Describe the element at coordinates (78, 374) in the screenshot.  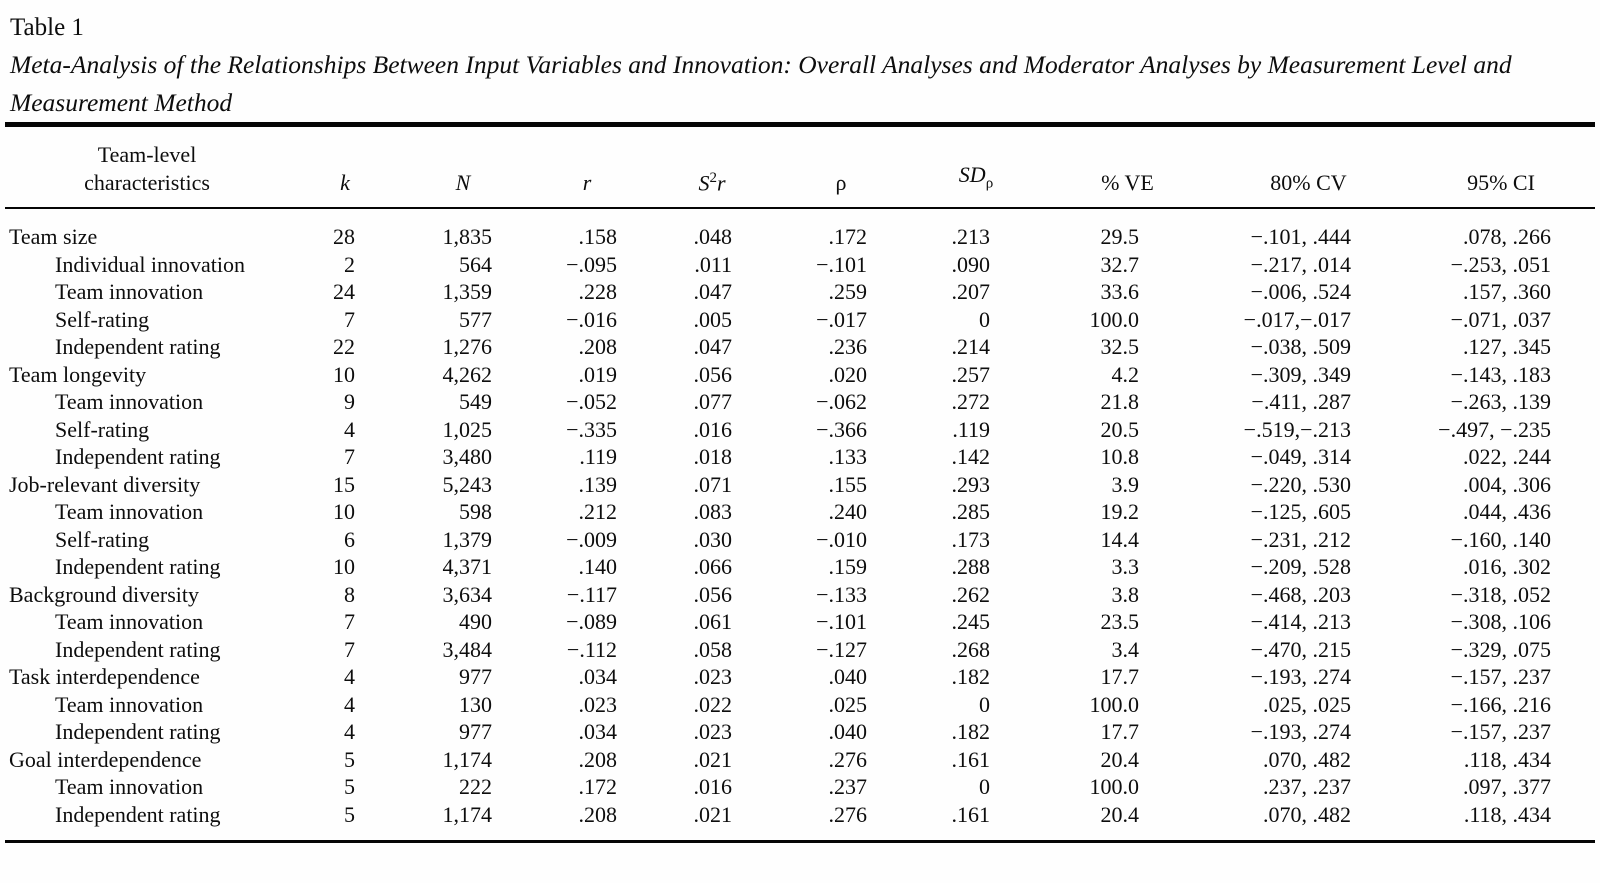
I see `cell-characteristic: Team longevity` at that location.